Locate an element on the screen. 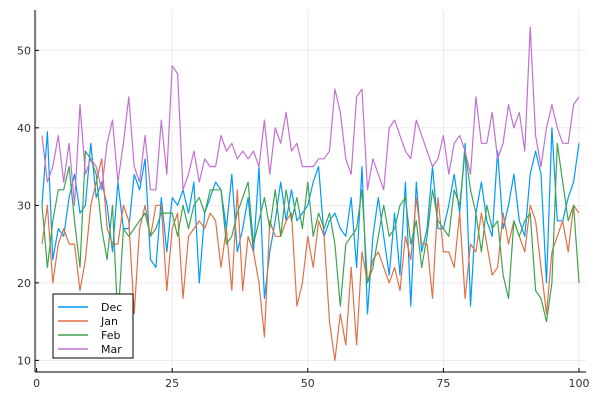  x-tick-label: 100 is located at coordinates (579, 383).